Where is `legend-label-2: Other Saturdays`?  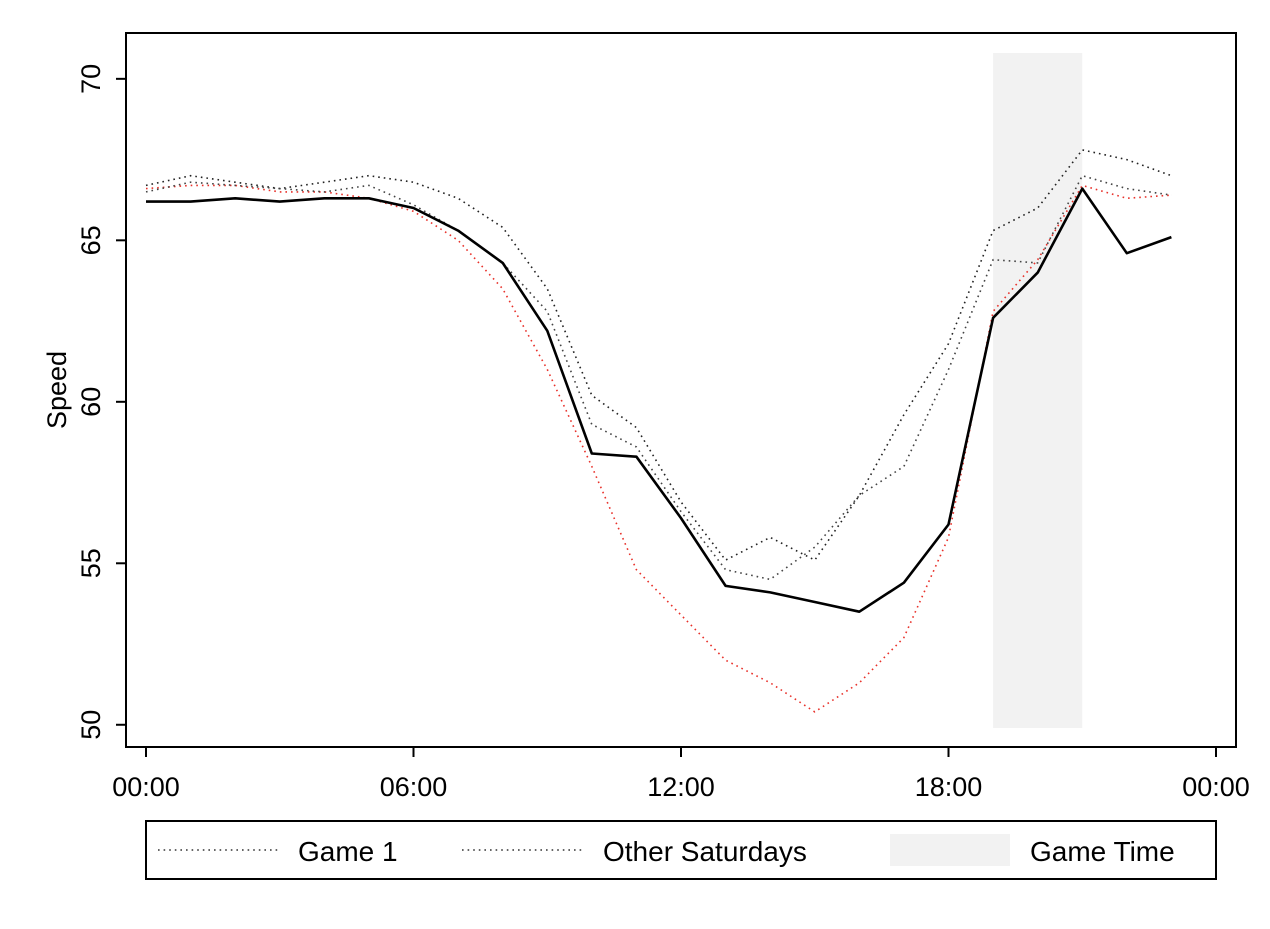
legend-label-2: Other Saturdays is located at coordinates (705, 851).